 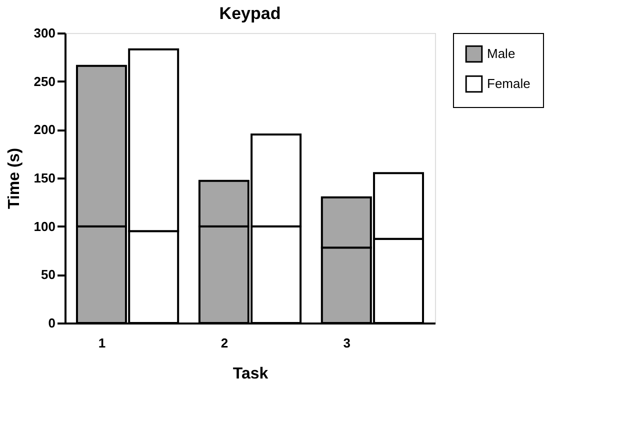 I want to click on x-axis-title: Task, so click(x=250, y=374).